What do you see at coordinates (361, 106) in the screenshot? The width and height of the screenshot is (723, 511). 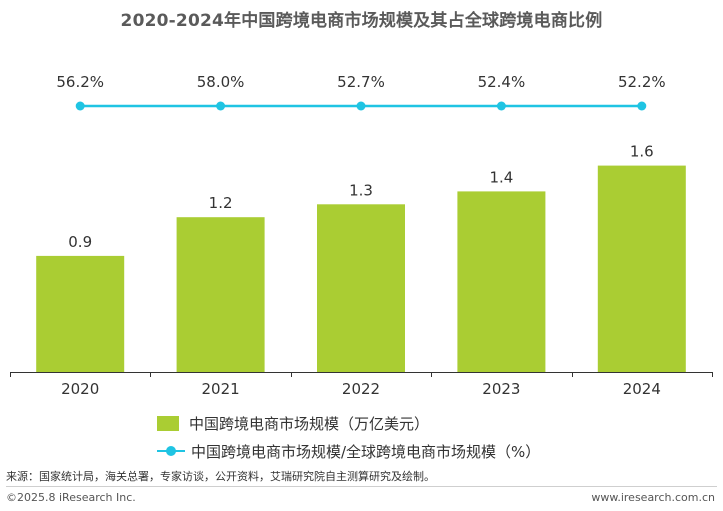 I see `ratio-point-2022` at bounding box center [361, 106].